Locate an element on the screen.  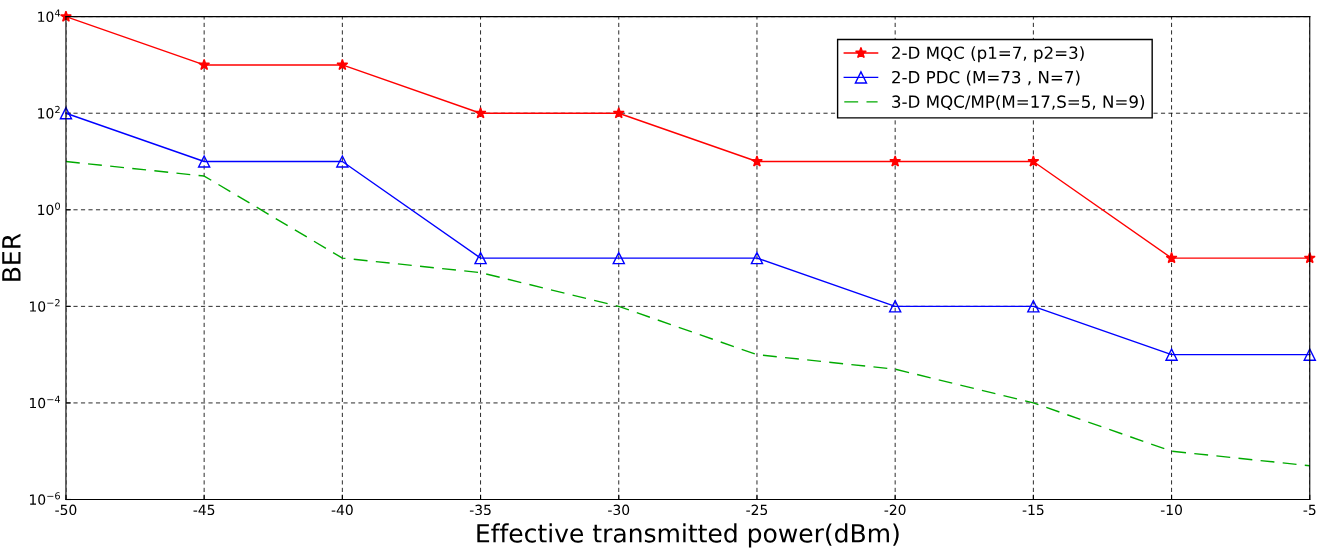
legend-label: 2-D PDC (M=73 , N=7) is located at coordinates (986, 78).